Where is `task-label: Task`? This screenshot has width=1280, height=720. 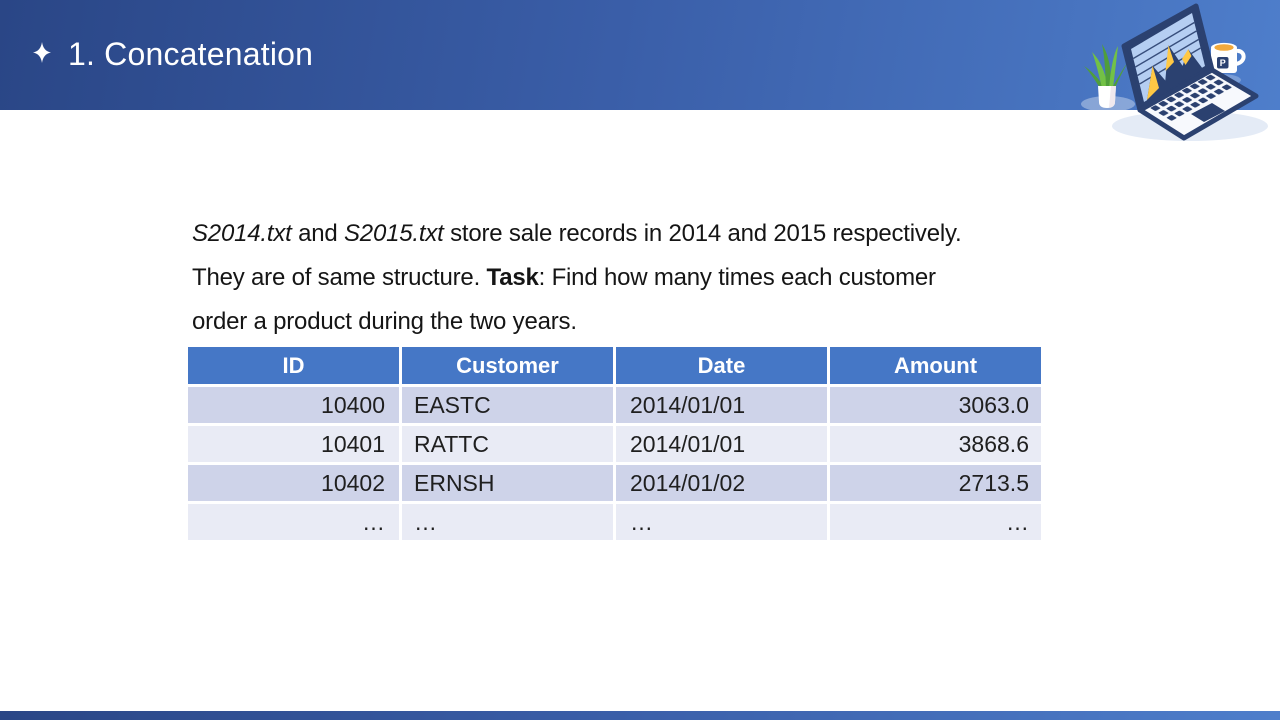
task-label: Task is located at coordinates (512, 277).